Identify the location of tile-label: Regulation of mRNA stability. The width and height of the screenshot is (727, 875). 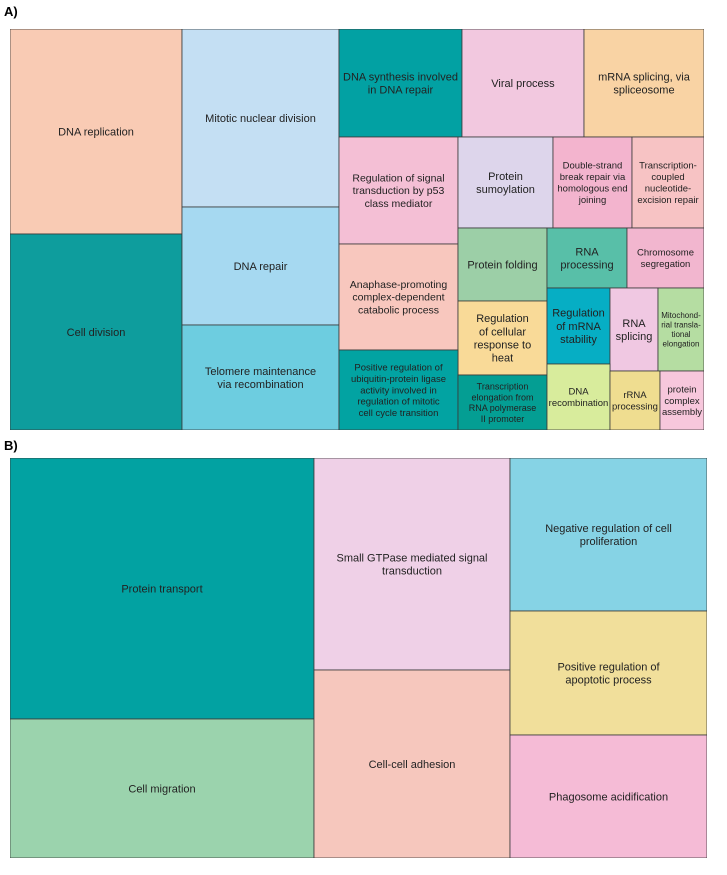
(578, 327).